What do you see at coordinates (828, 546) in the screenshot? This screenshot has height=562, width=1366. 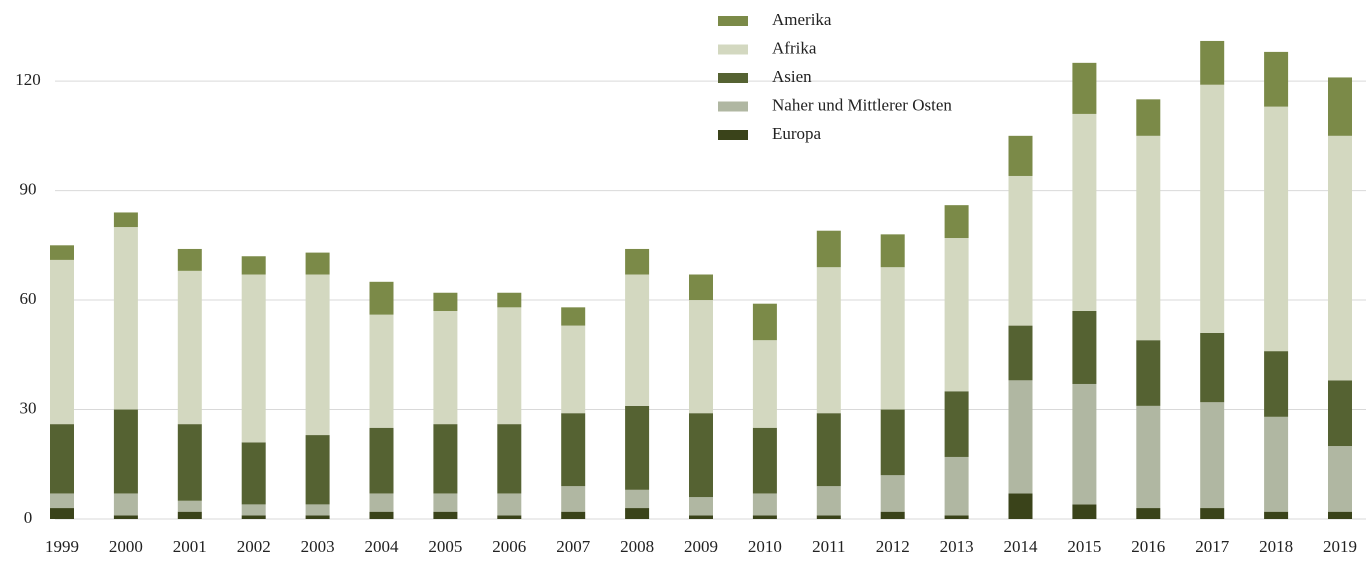 I see `x-tick-label: 2011` at bounding box center [828, 546].